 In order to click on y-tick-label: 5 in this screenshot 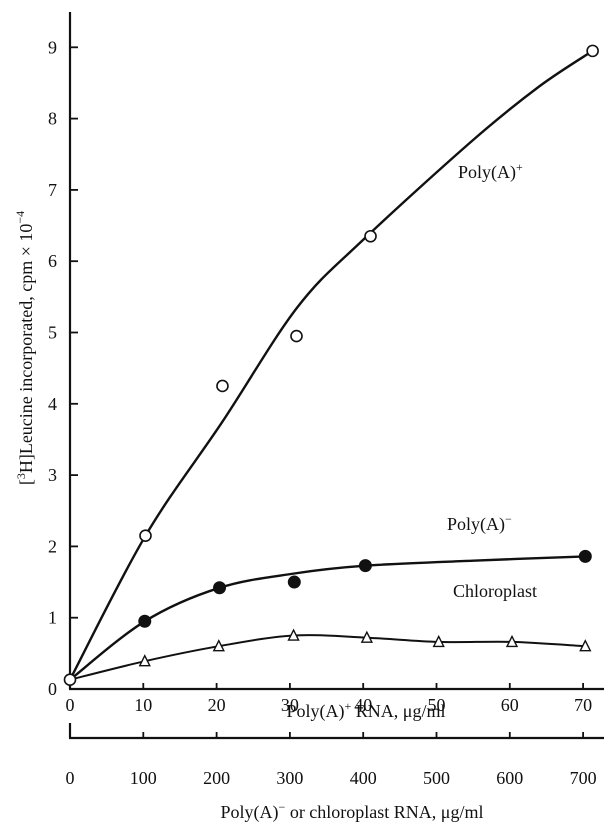, I will do `click(52, 333)`.